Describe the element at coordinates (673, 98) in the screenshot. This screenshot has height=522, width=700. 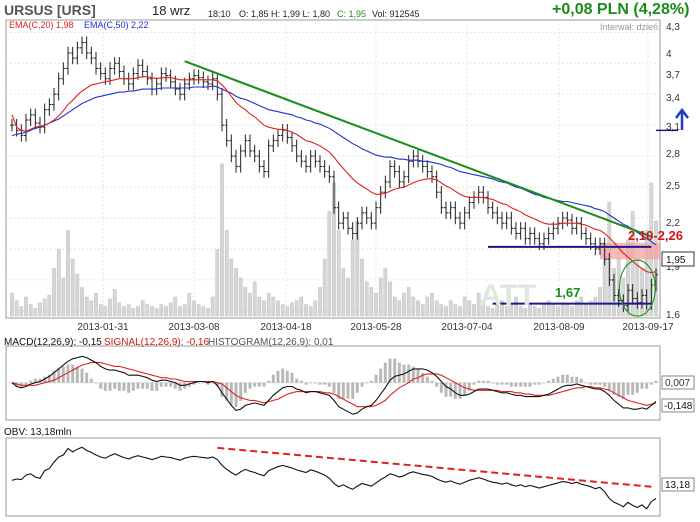
I see `y-tick-label: 3,4` at that location.